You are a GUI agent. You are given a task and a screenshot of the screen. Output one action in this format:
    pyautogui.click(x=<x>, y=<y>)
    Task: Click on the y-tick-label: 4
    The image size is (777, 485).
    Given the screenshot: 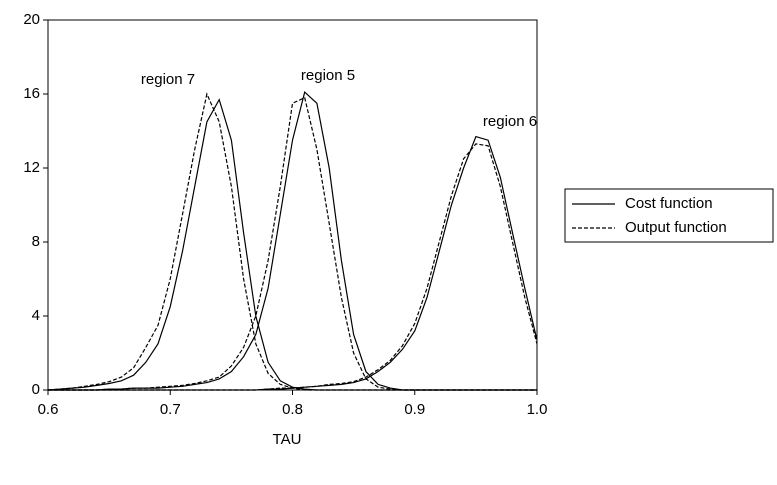 What is the action you would take?
    pyautogui.click(x=36, y=315)
    